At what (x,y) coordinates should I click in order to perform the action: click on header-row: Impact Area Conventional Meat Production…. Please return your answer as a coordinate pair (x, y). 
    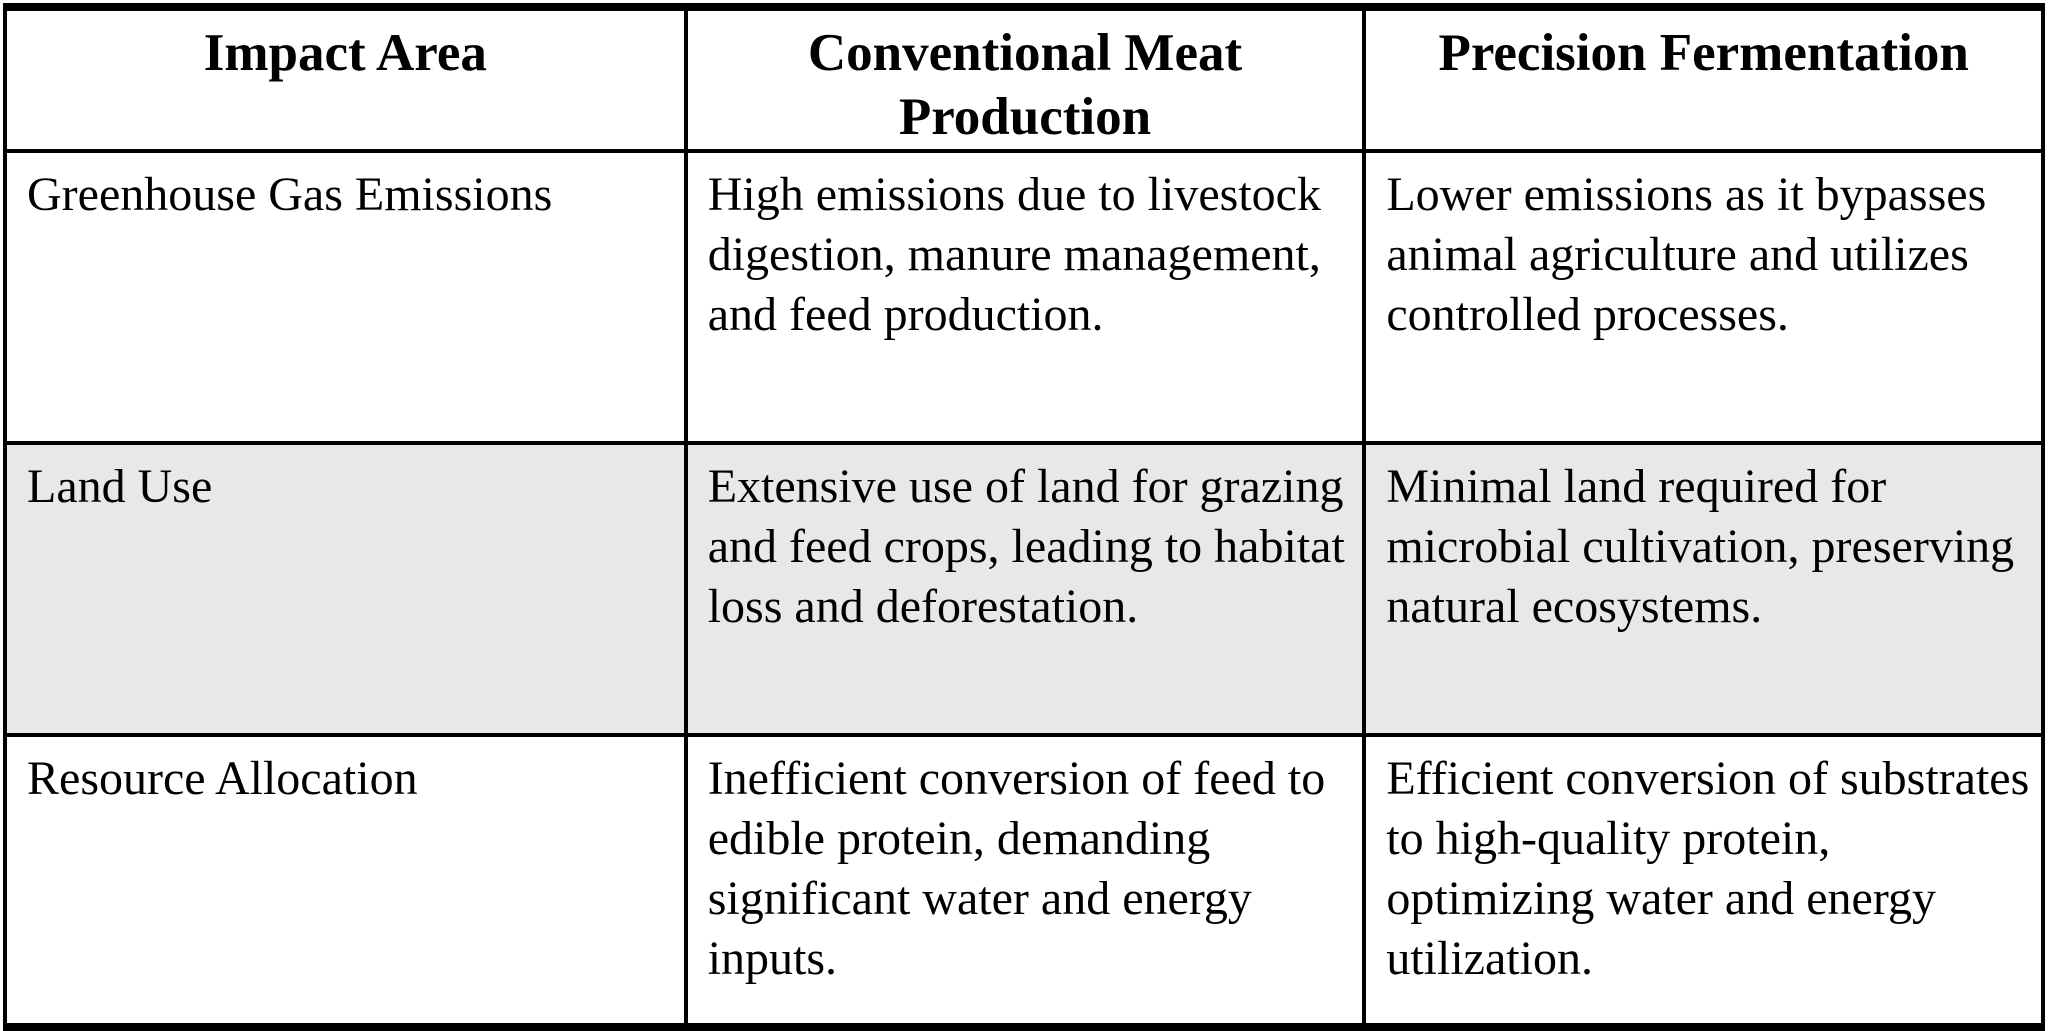
    Looking at the image, I should click on (1024, 79).